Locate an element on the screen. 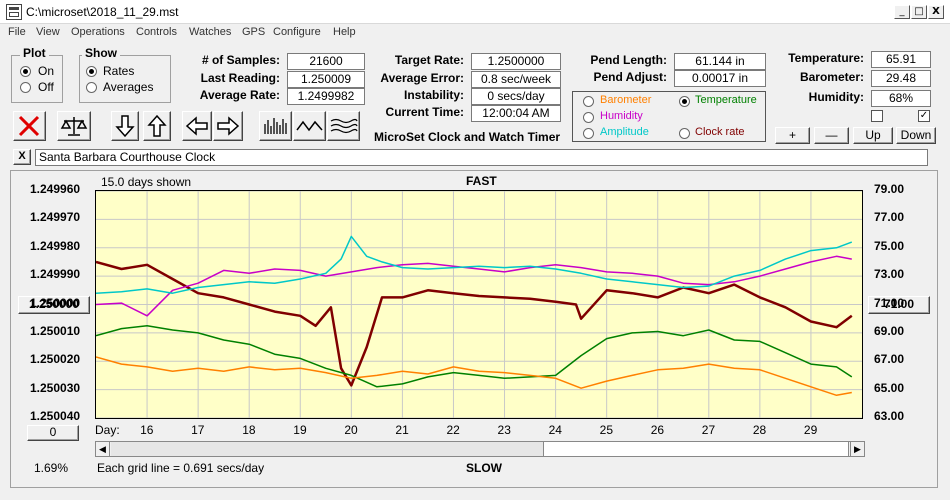 Image resolution: width=950 pixels, height=500 pixels. clear-button is located at coordinates (29, 126).